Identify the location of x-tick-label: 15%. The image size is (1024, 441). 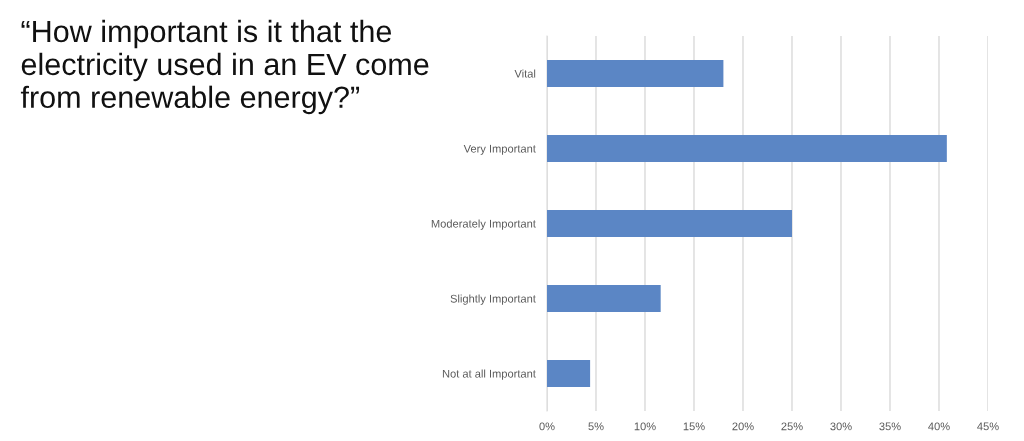
(694, 426).